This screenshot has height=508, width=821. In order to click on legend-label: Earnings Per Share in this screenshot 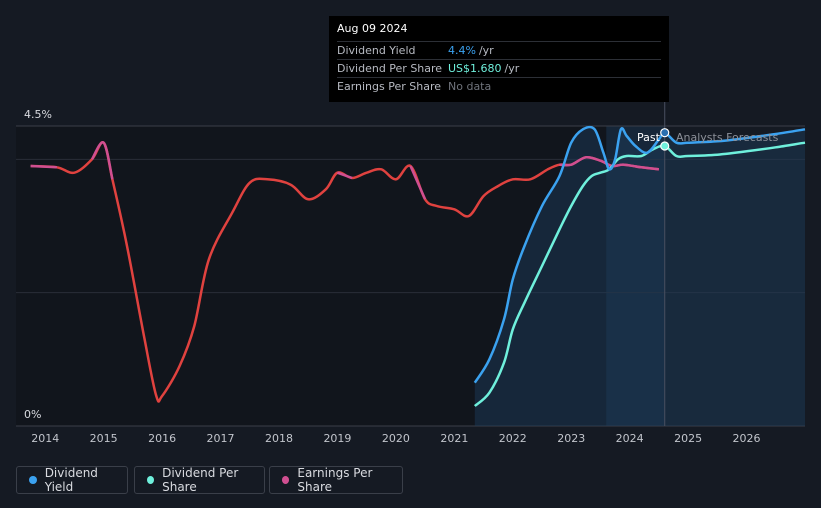, I will do `click(335, 480)`.